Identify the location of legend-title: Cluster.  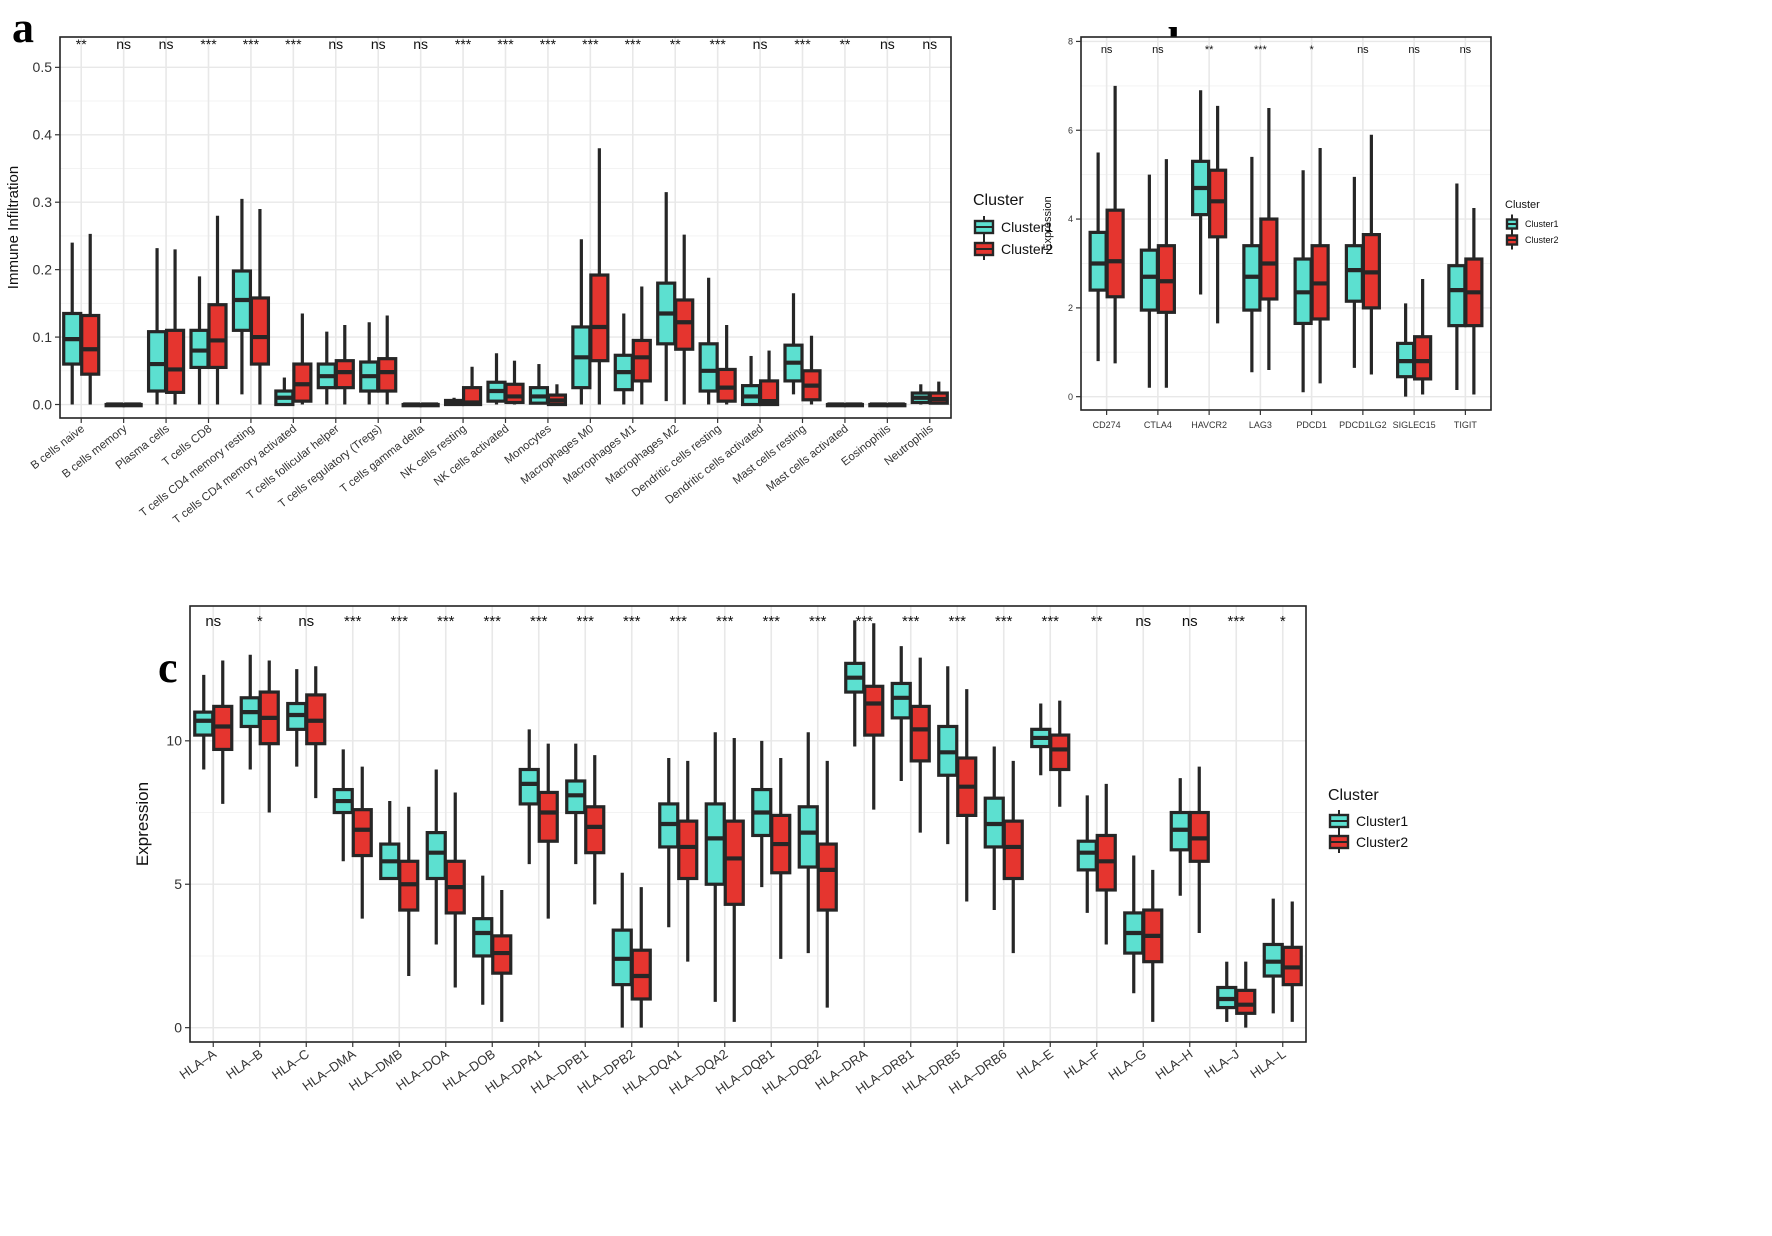
(998, 200).